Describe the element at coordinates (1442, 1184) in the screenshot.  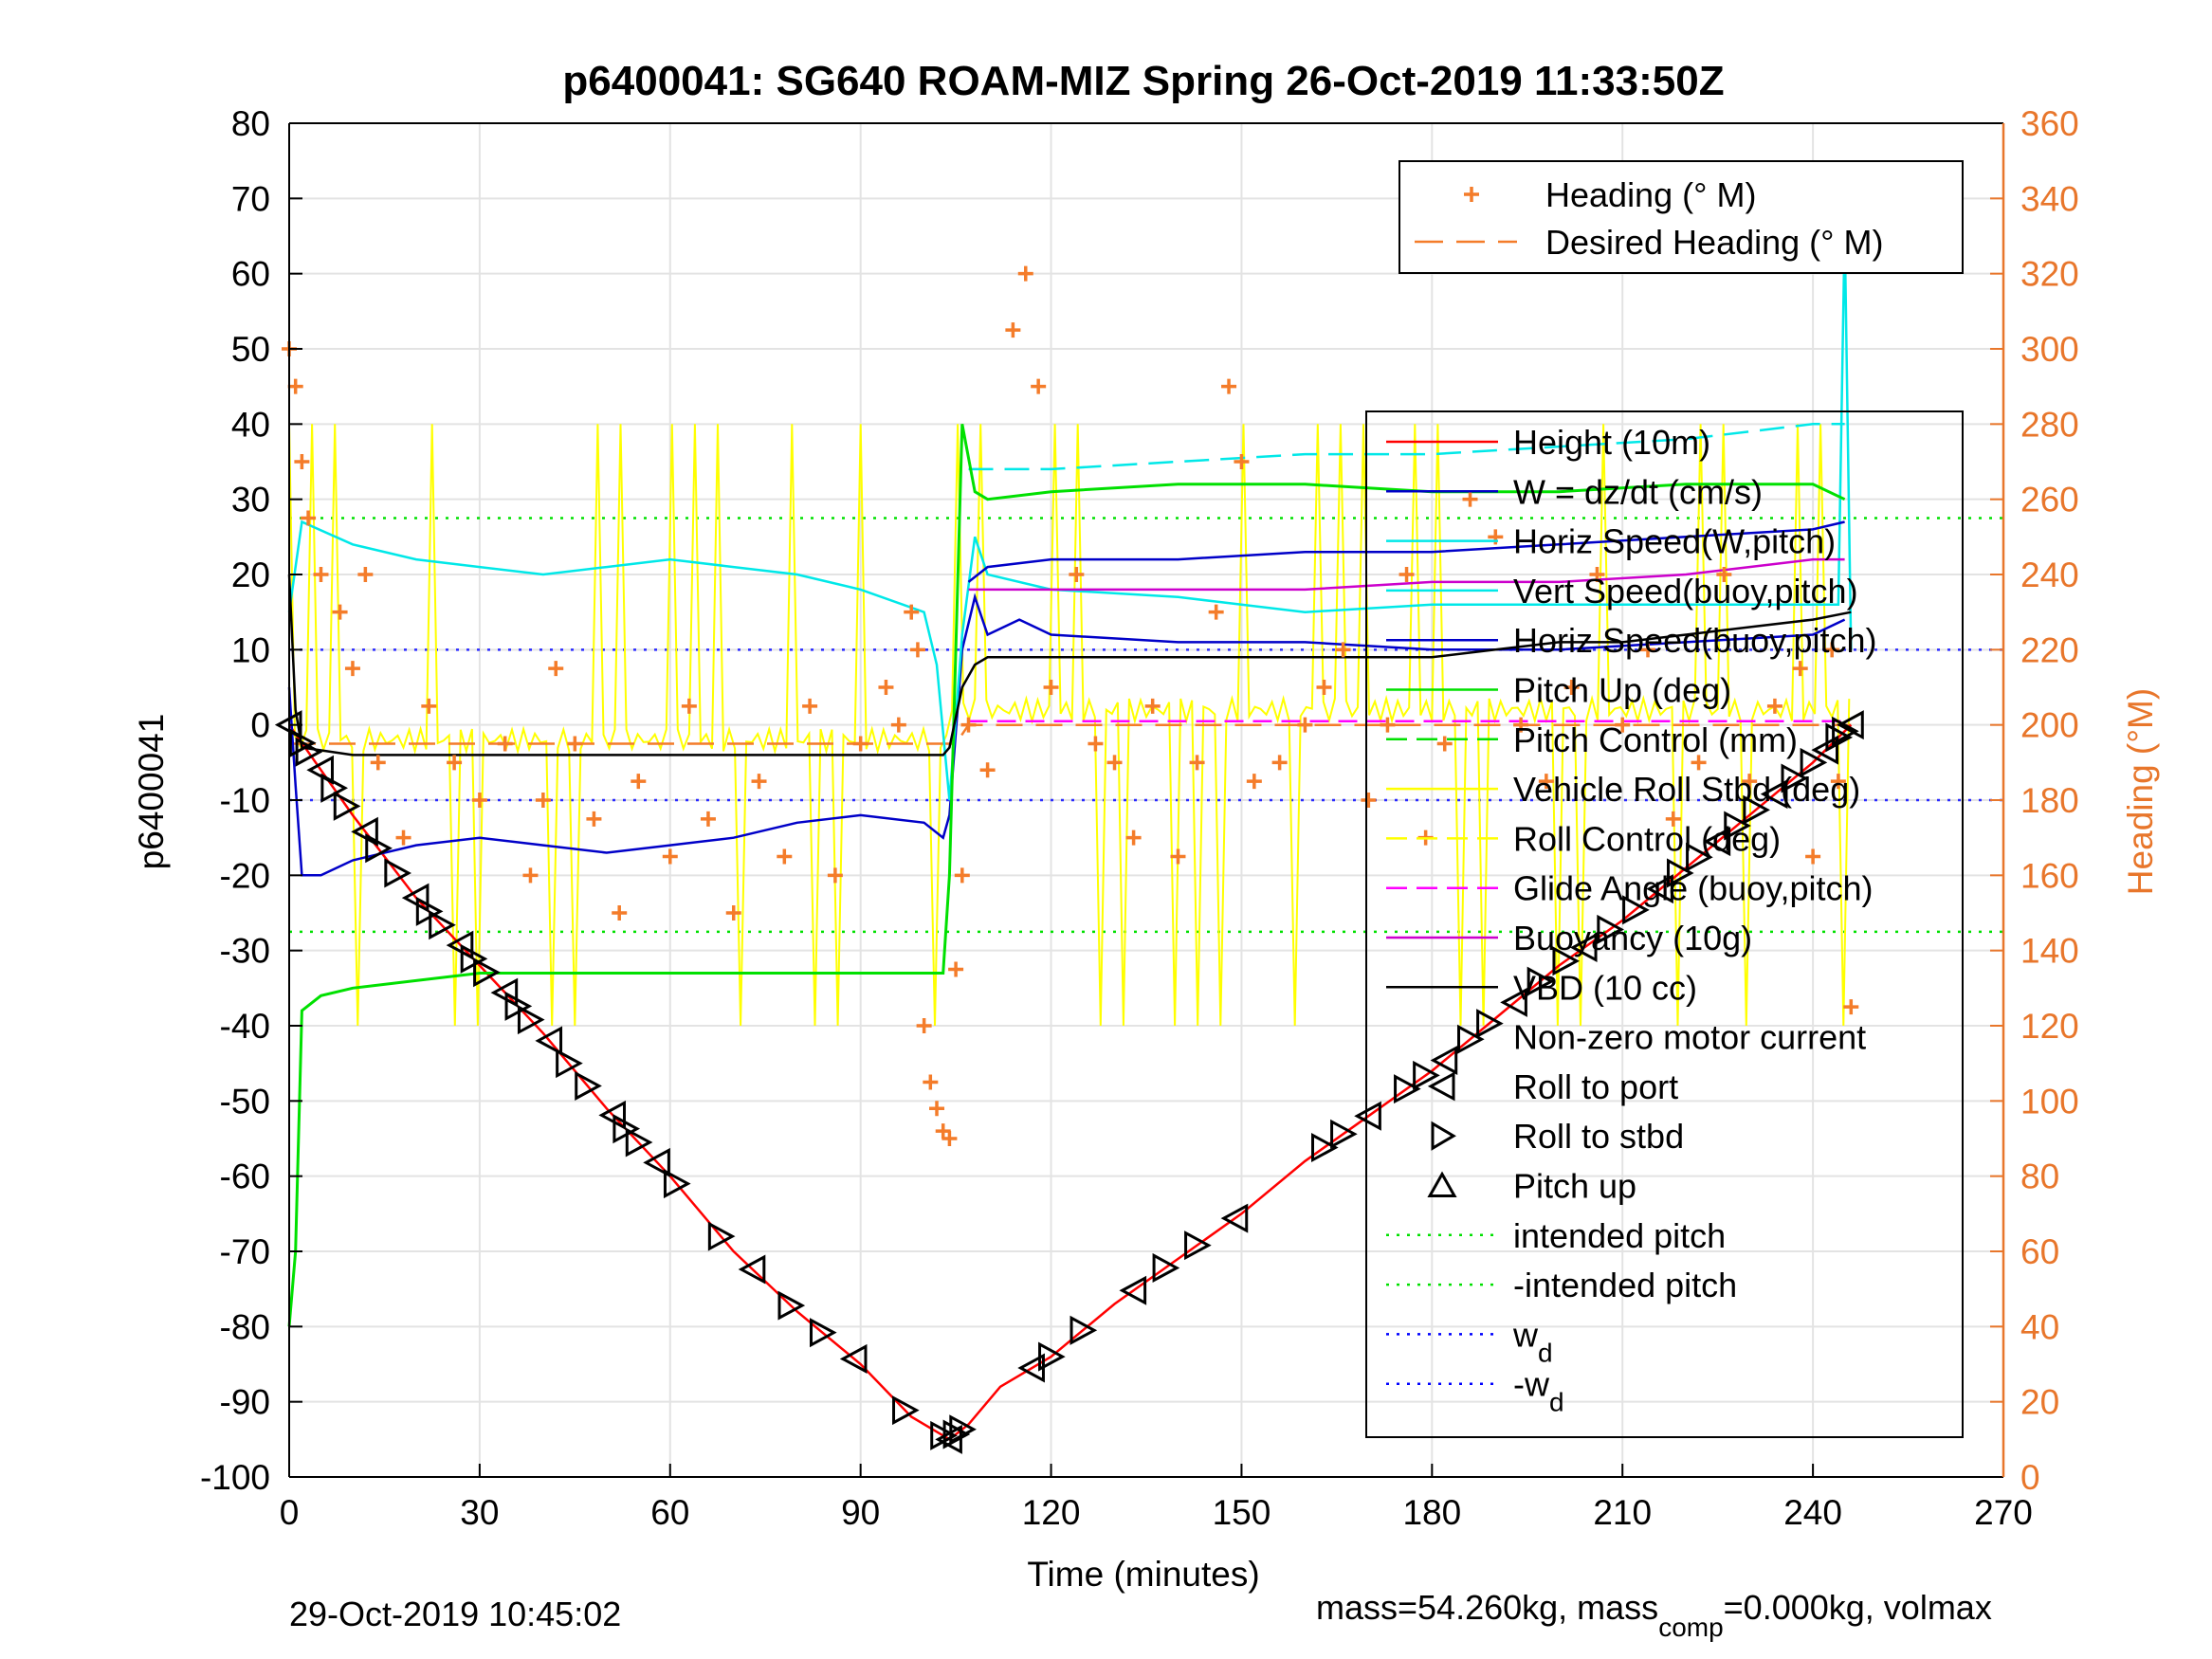
I see `legend-swatch-pitch-up` at that location.